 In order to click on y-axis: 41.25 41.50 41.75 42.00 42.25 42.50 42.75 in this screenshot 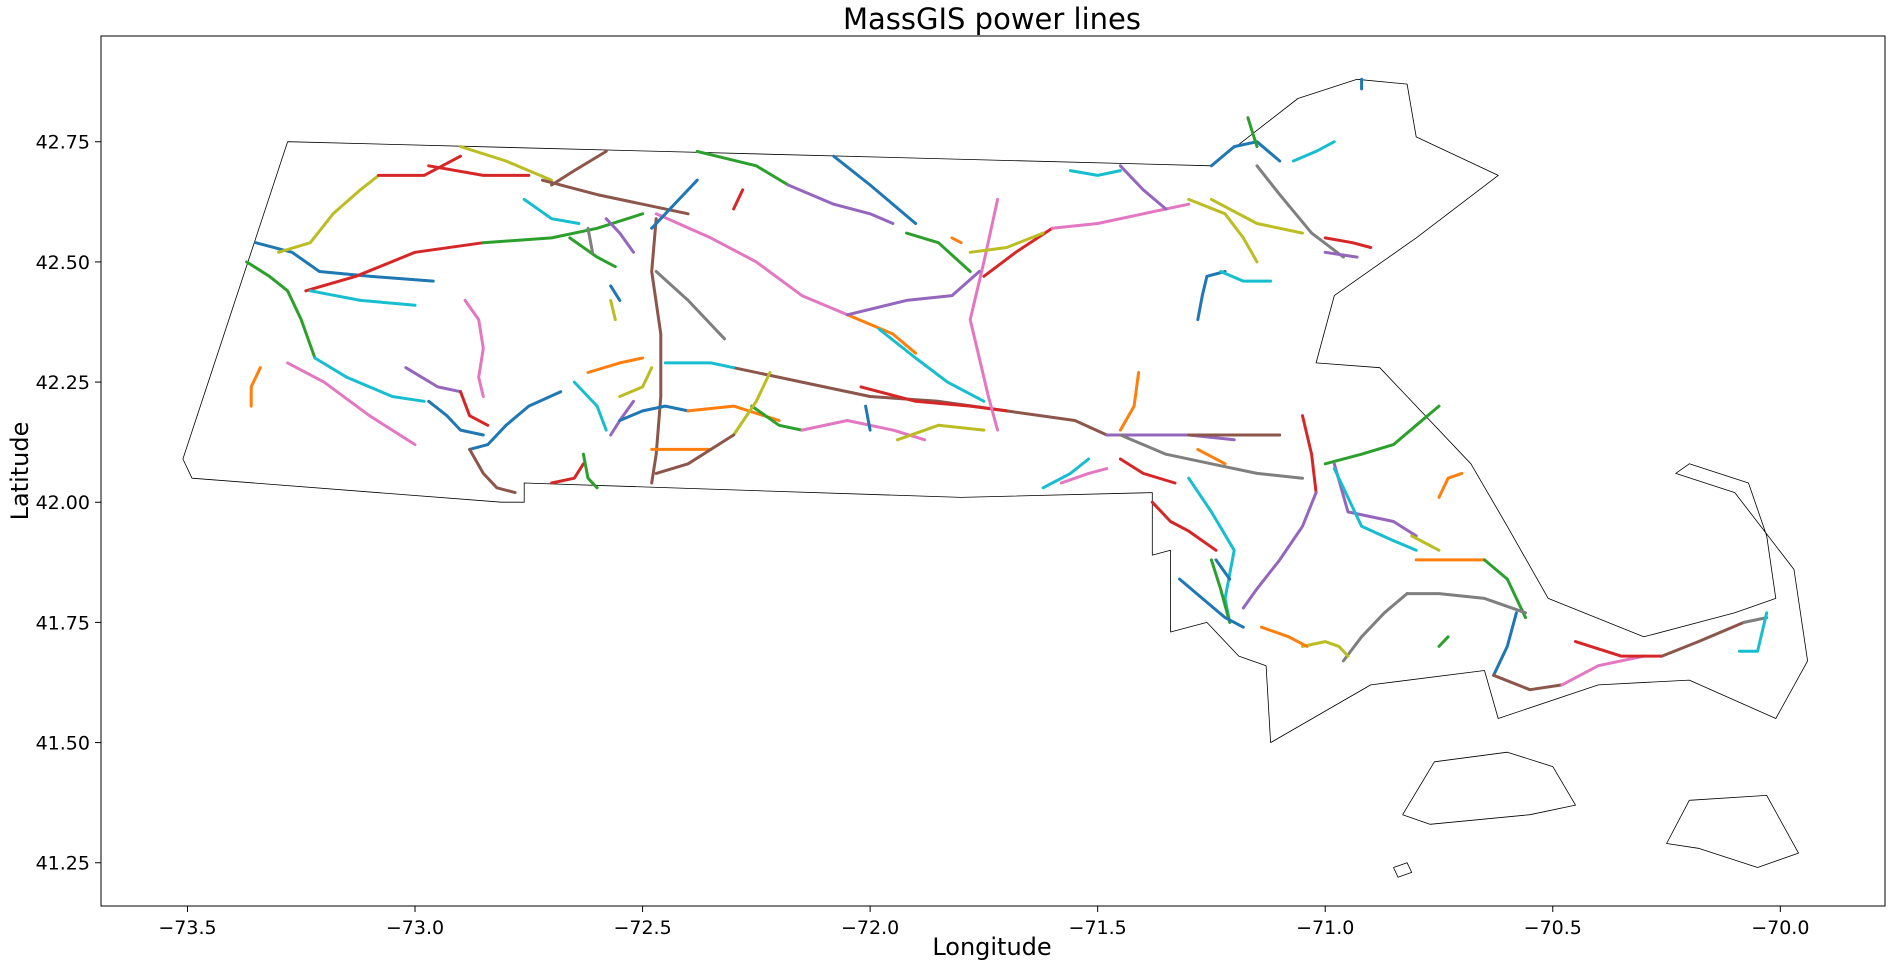, I will do `click(68, 503)`.